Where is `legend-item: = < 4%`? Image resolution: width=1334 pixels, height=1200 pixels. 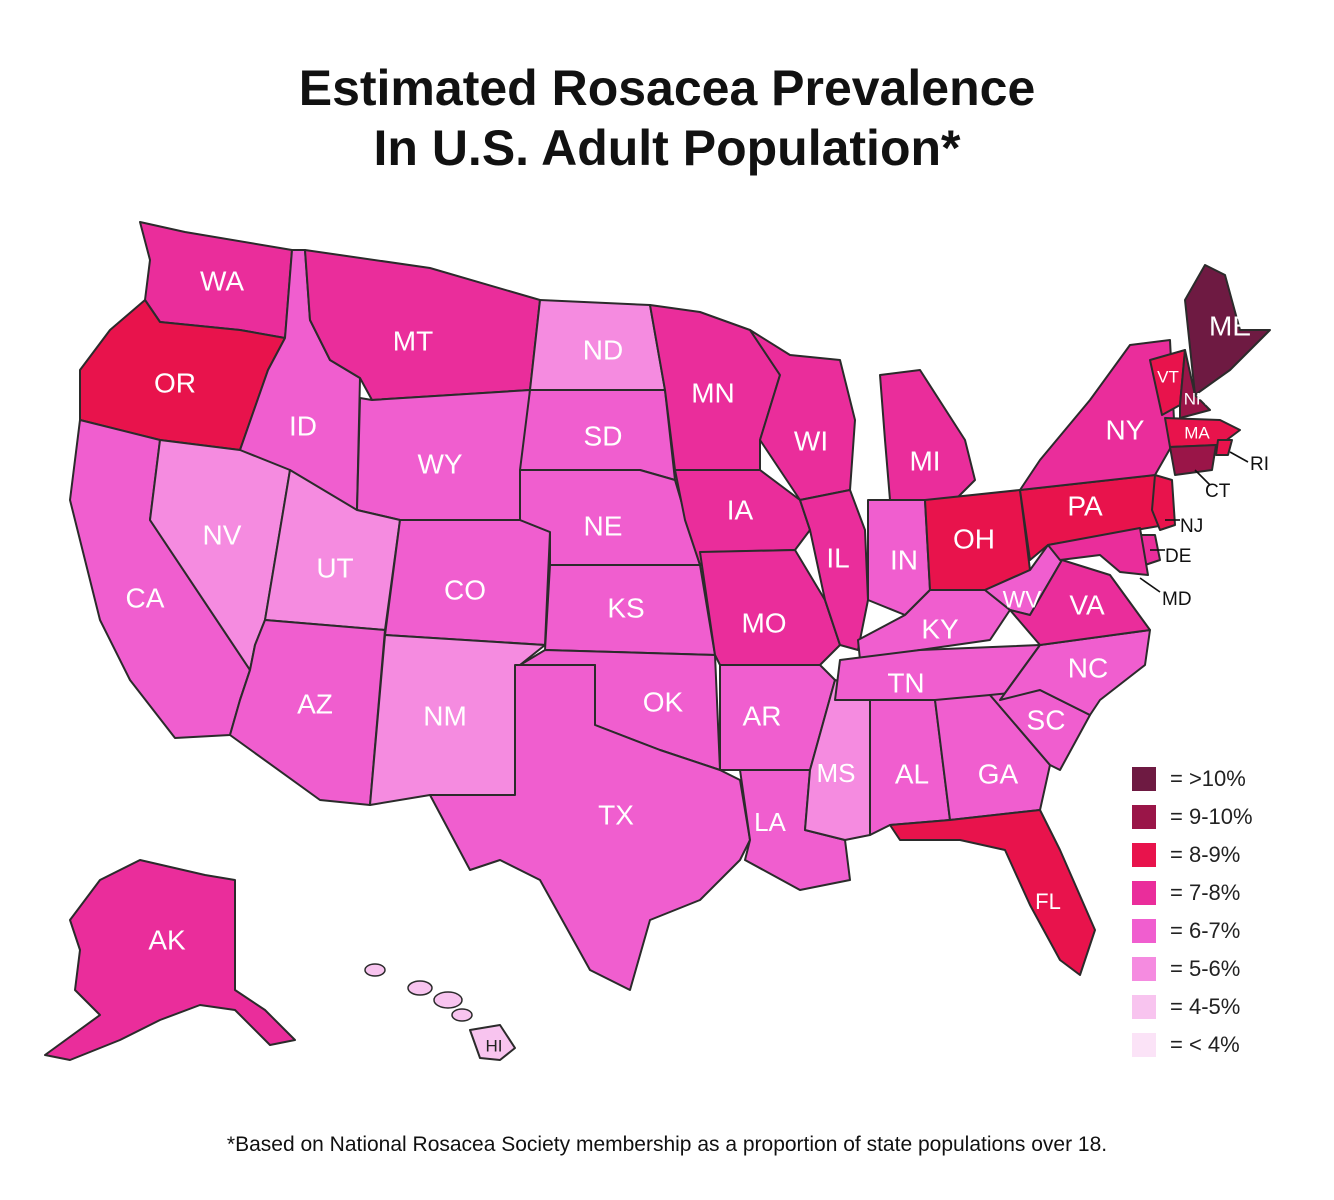 legend-item: = < 4% is located at coordinates (1207, 1045).